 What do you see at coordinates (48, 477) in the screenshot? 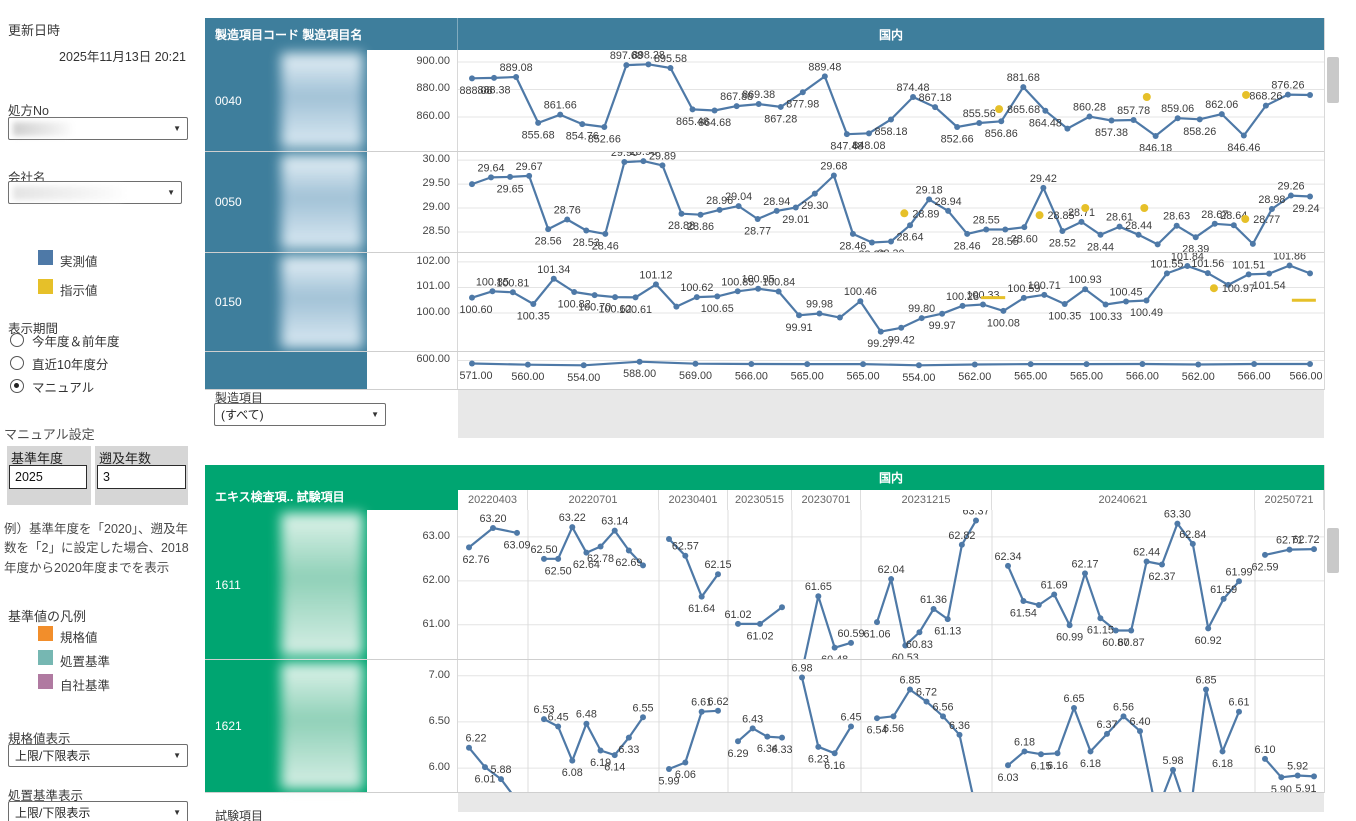
I see `base-year-input: 2025` at bounding box center [48, 477].